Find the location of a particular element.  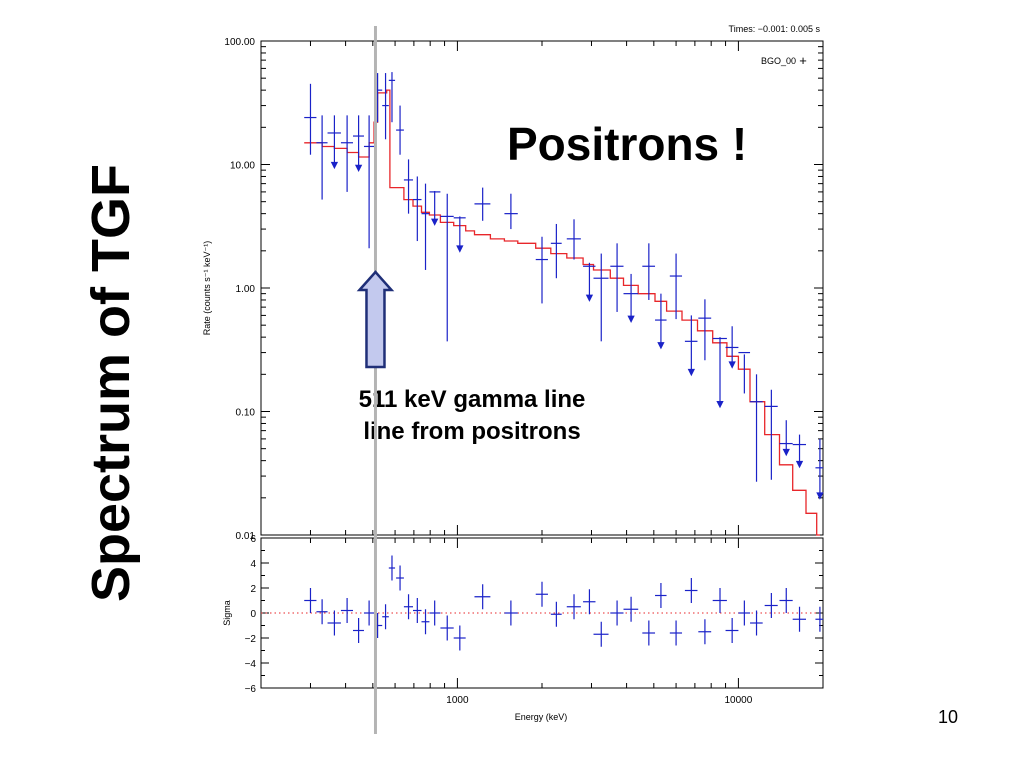

sigma-tick-label: 0 is located at coordinates (253, 614).